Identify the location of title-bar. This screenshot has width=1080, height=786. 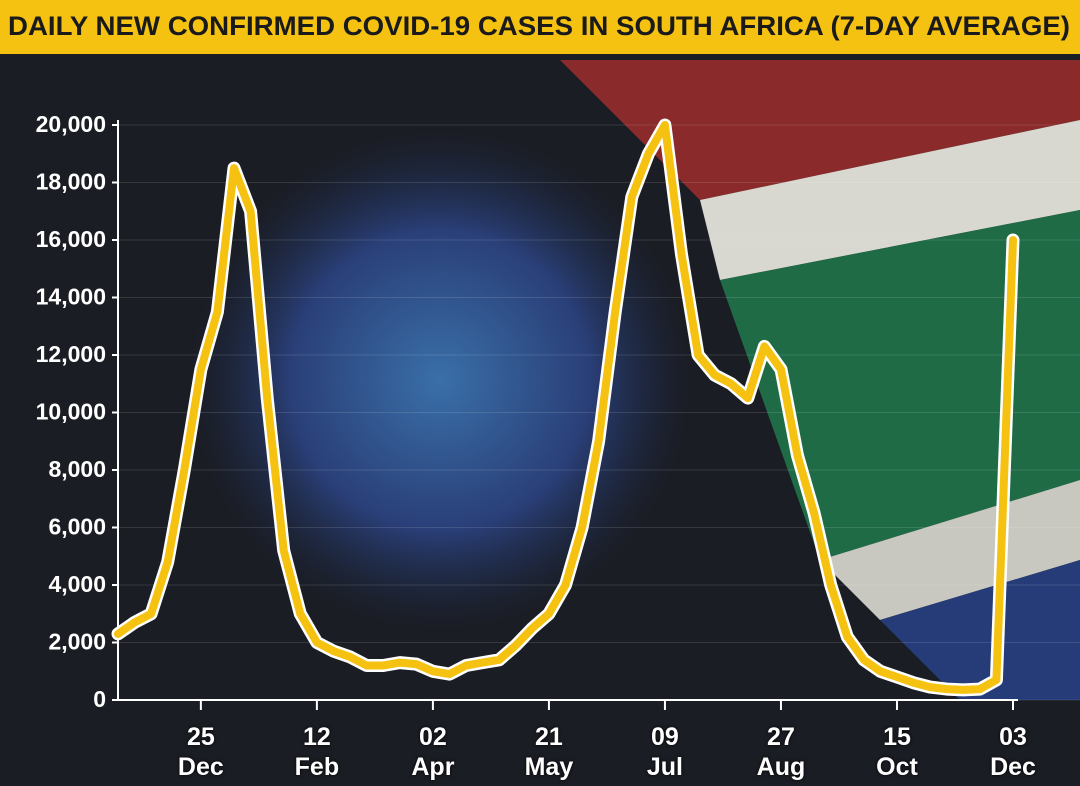
(540, 27).